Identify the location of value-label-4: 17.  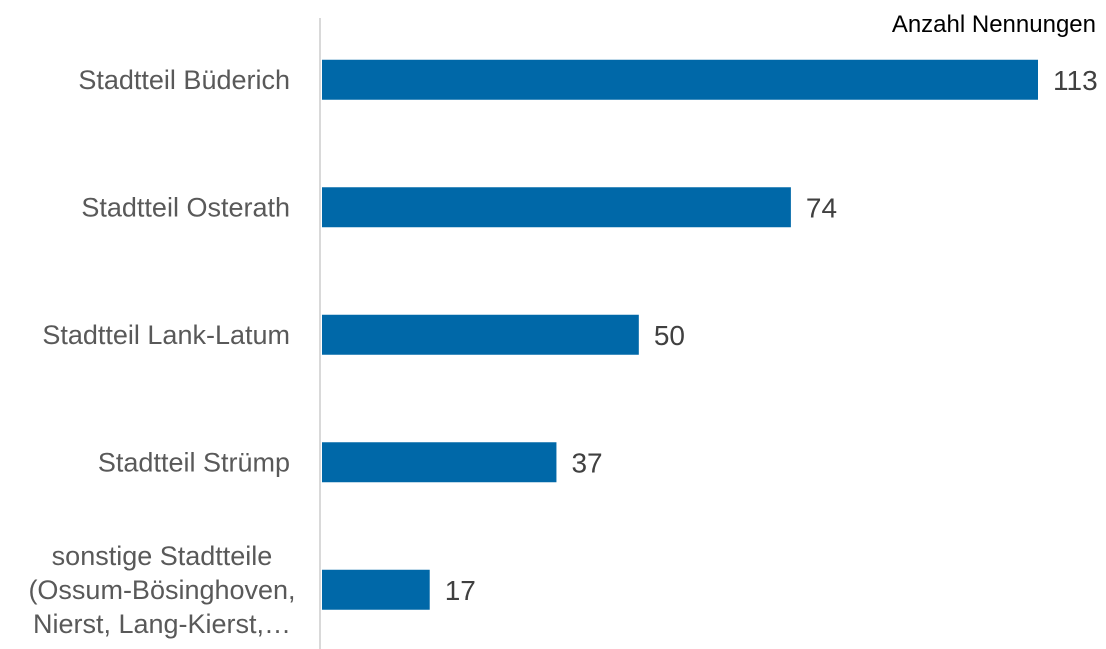
(460, 590).